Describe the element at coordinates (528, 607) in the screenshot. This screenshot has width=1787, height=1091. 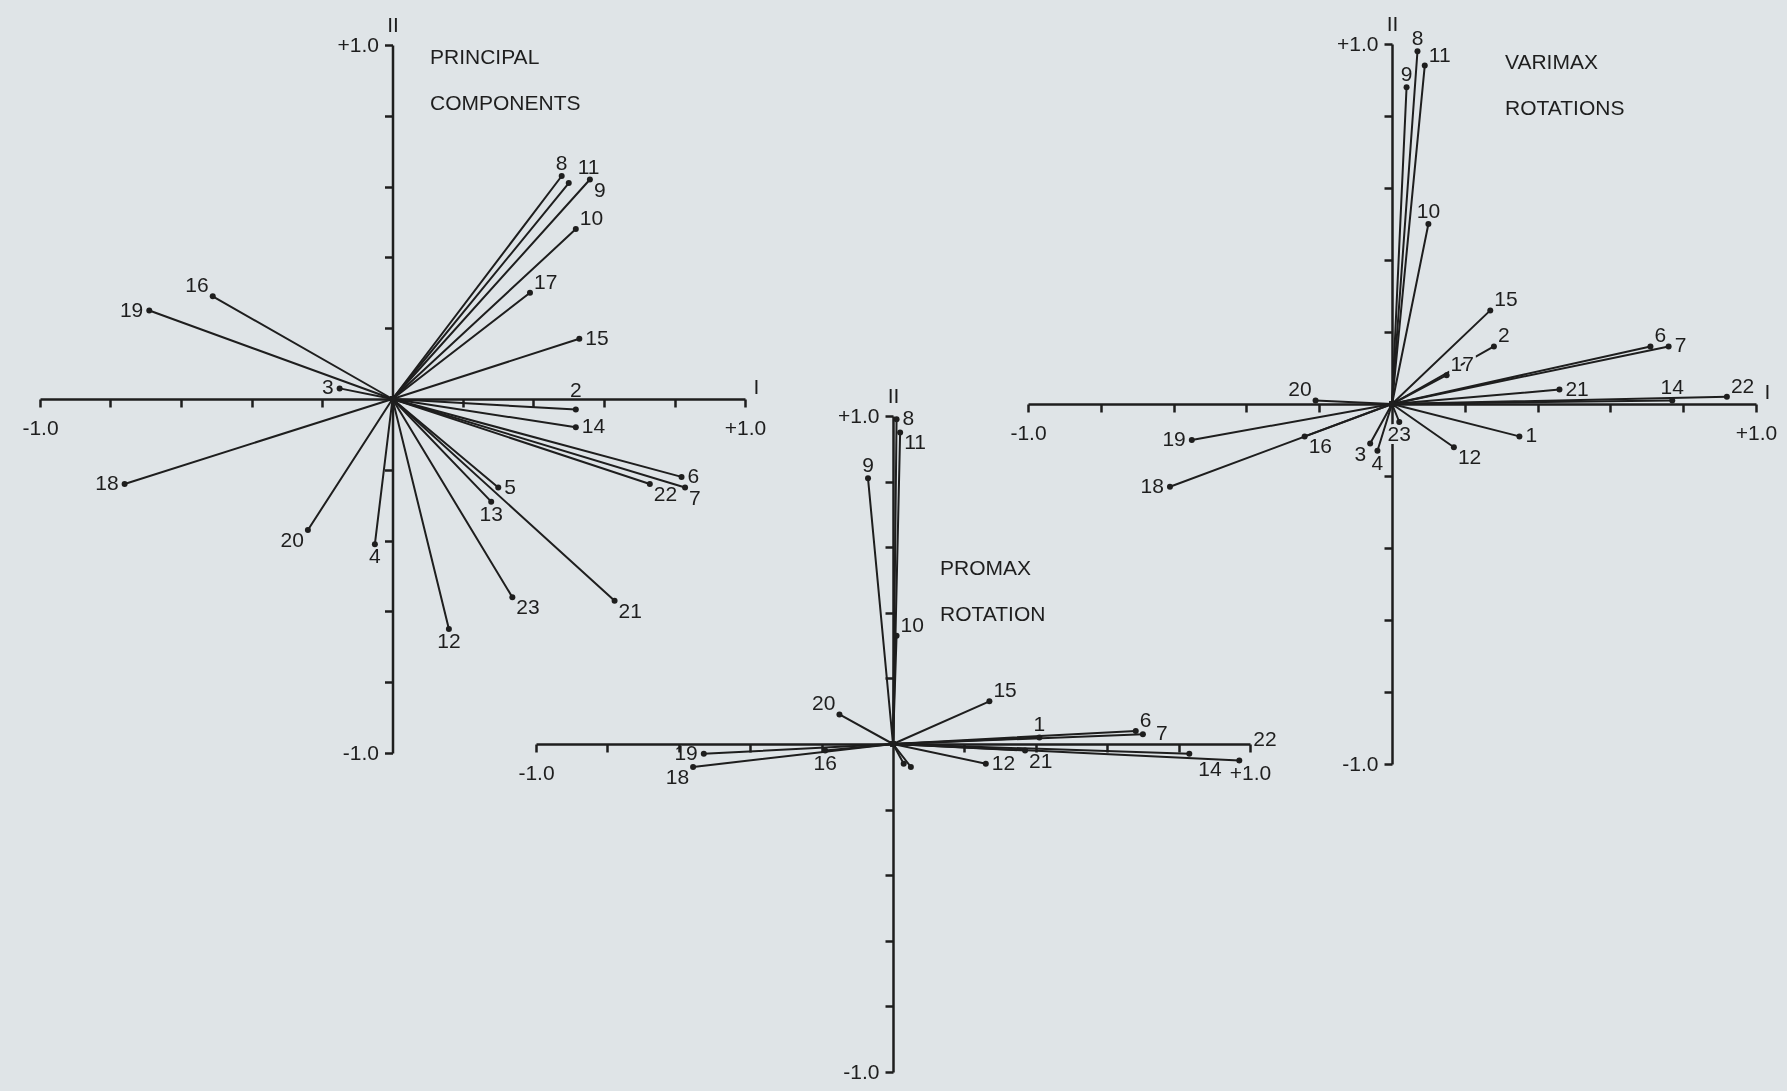
I see `series-label: 23` at that location.